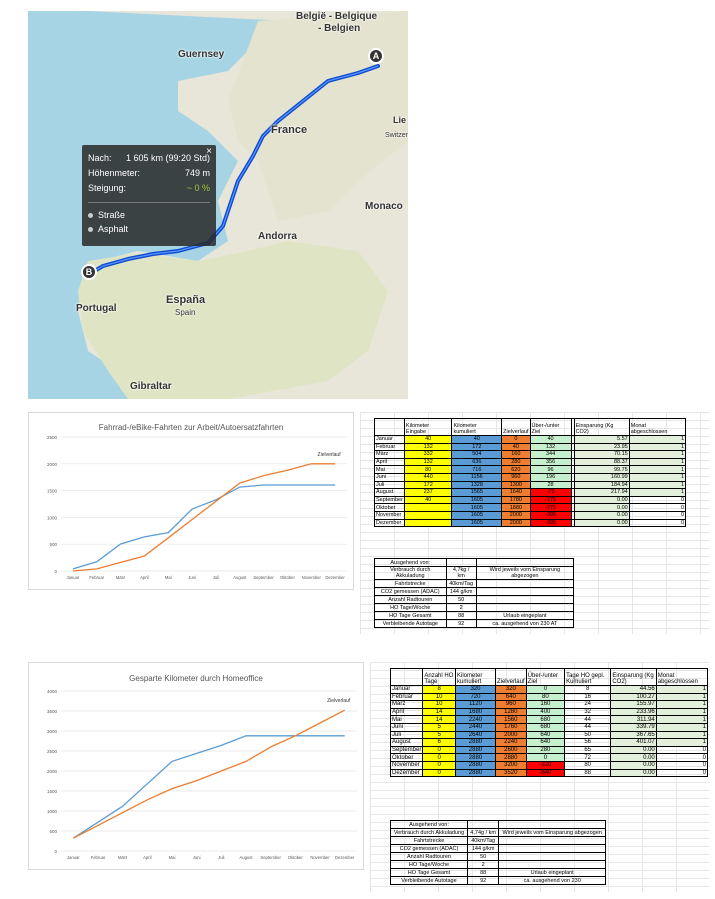 The image size is (715, 899). Describe the element at coordinates (510, 704) in the screenshot. I see `table-cell: 960` at that location.